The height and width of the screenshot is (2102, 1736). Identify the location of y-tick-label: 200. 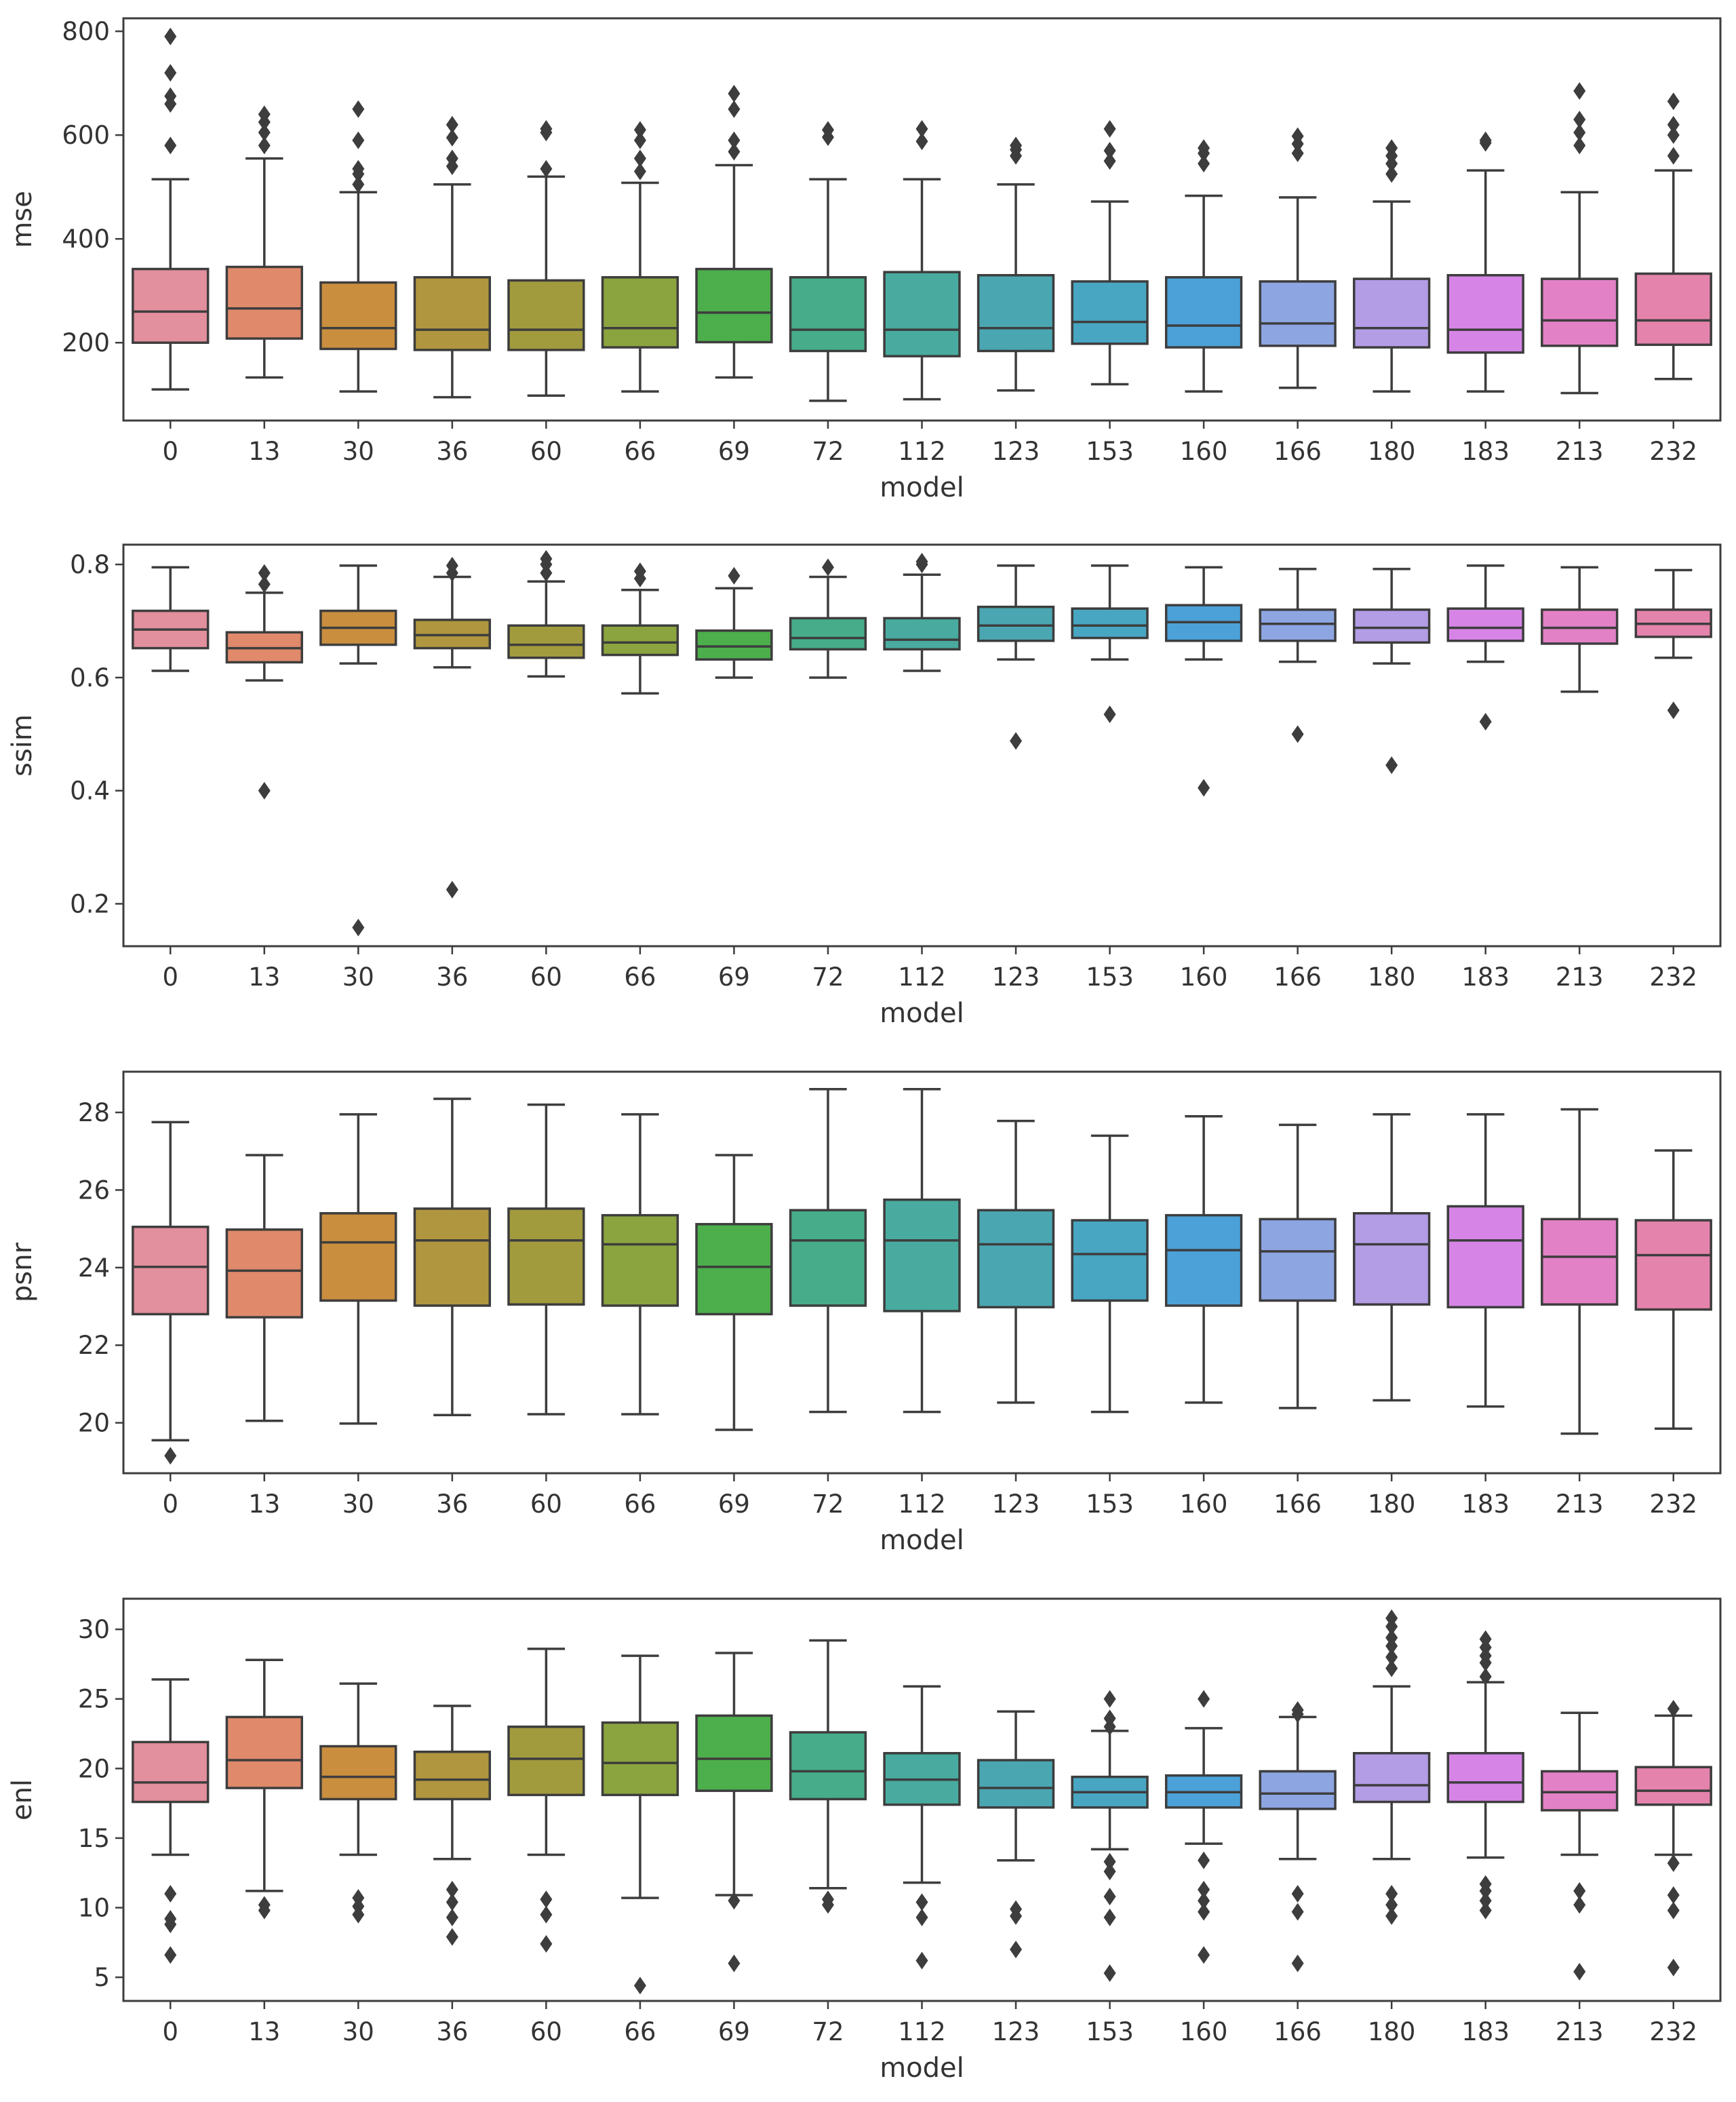
(86, 342).